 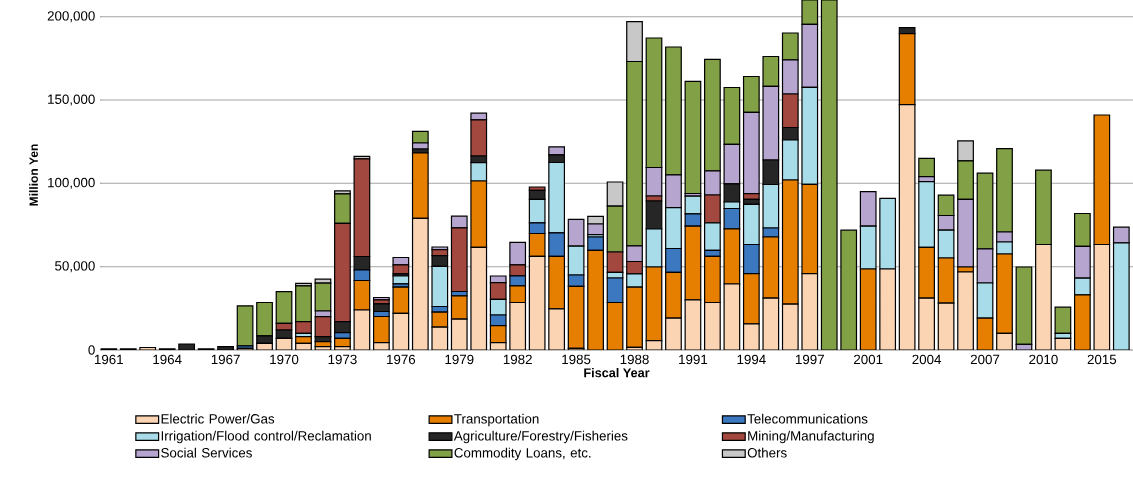 I want to click on x-tick-label: 2015, so click(x=1102, y=359).